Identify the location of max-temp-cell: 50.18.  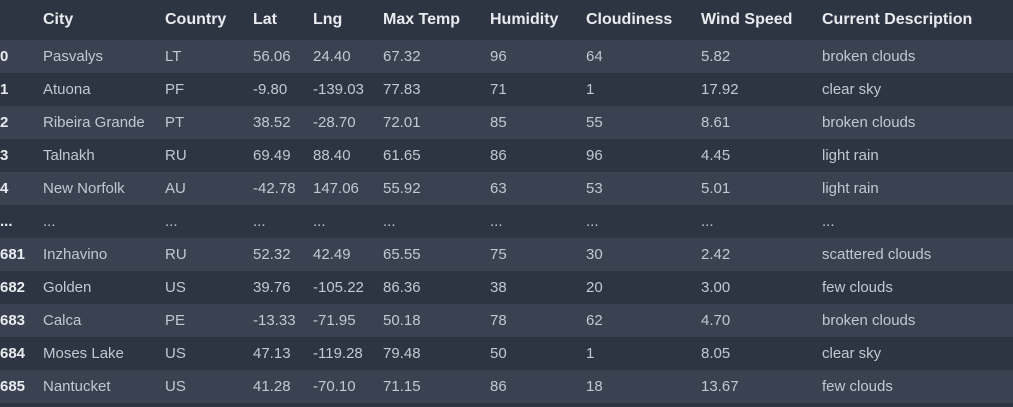
(402, 320).